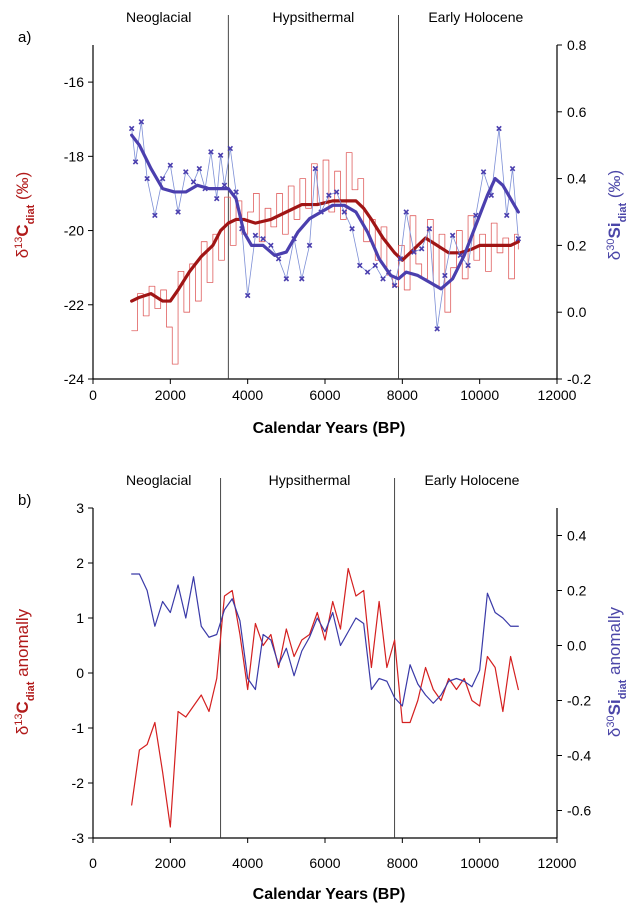 This screenshot has width=640, height=911. I want to click on series-line-blue-line, so click(325, 640).